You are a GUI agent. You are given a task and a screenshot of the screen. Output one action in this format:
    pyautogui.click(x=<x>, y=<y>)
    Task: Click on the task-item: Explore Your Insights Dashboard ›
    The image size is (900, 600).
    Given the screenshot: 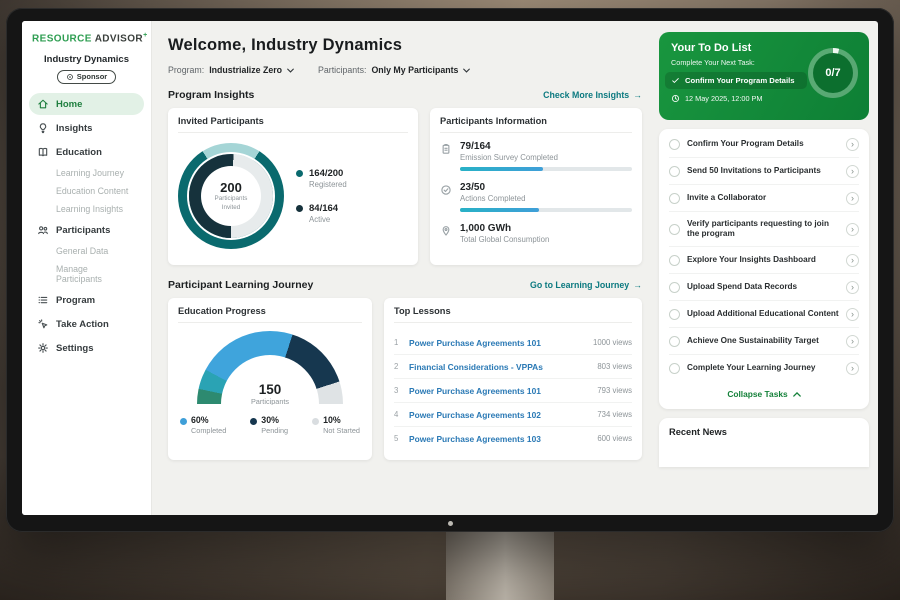 What is the action you would take?
    pyautogui.click(x=764, y=261)
    